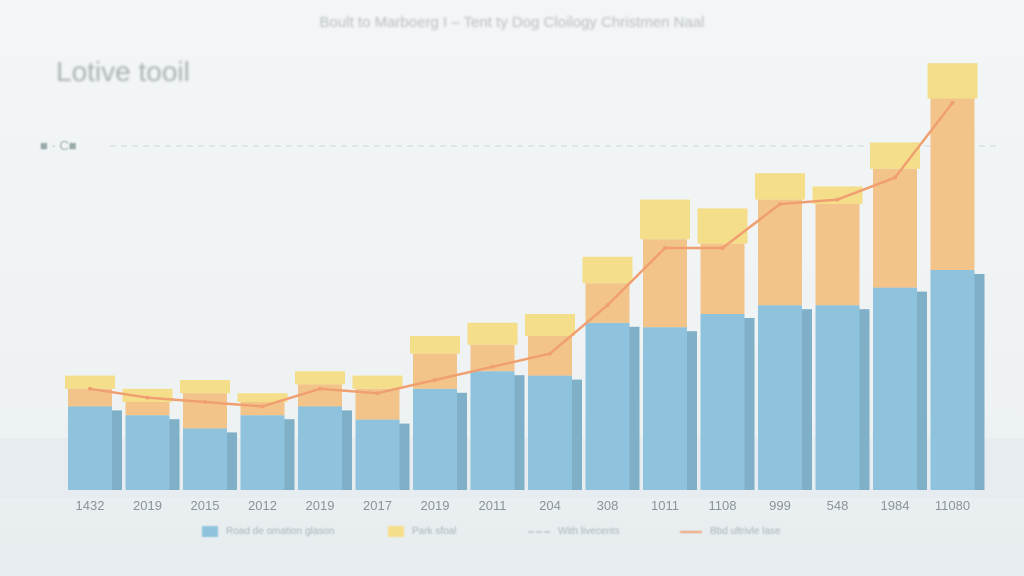  Describe the element at coordinates (574, 531) in the screenshot. I see `legend-item-dashed: With livecents` at that location.